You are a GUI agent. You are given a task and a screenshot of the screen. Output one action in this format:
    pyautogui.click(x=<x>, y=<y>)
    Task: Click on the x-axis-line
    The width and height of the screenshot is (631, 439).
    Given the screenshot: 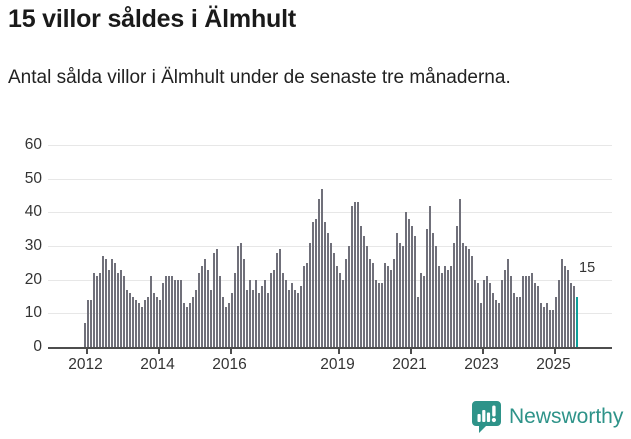 What is the action you would take?
    pyautogui.click(x=330, y=348)
    